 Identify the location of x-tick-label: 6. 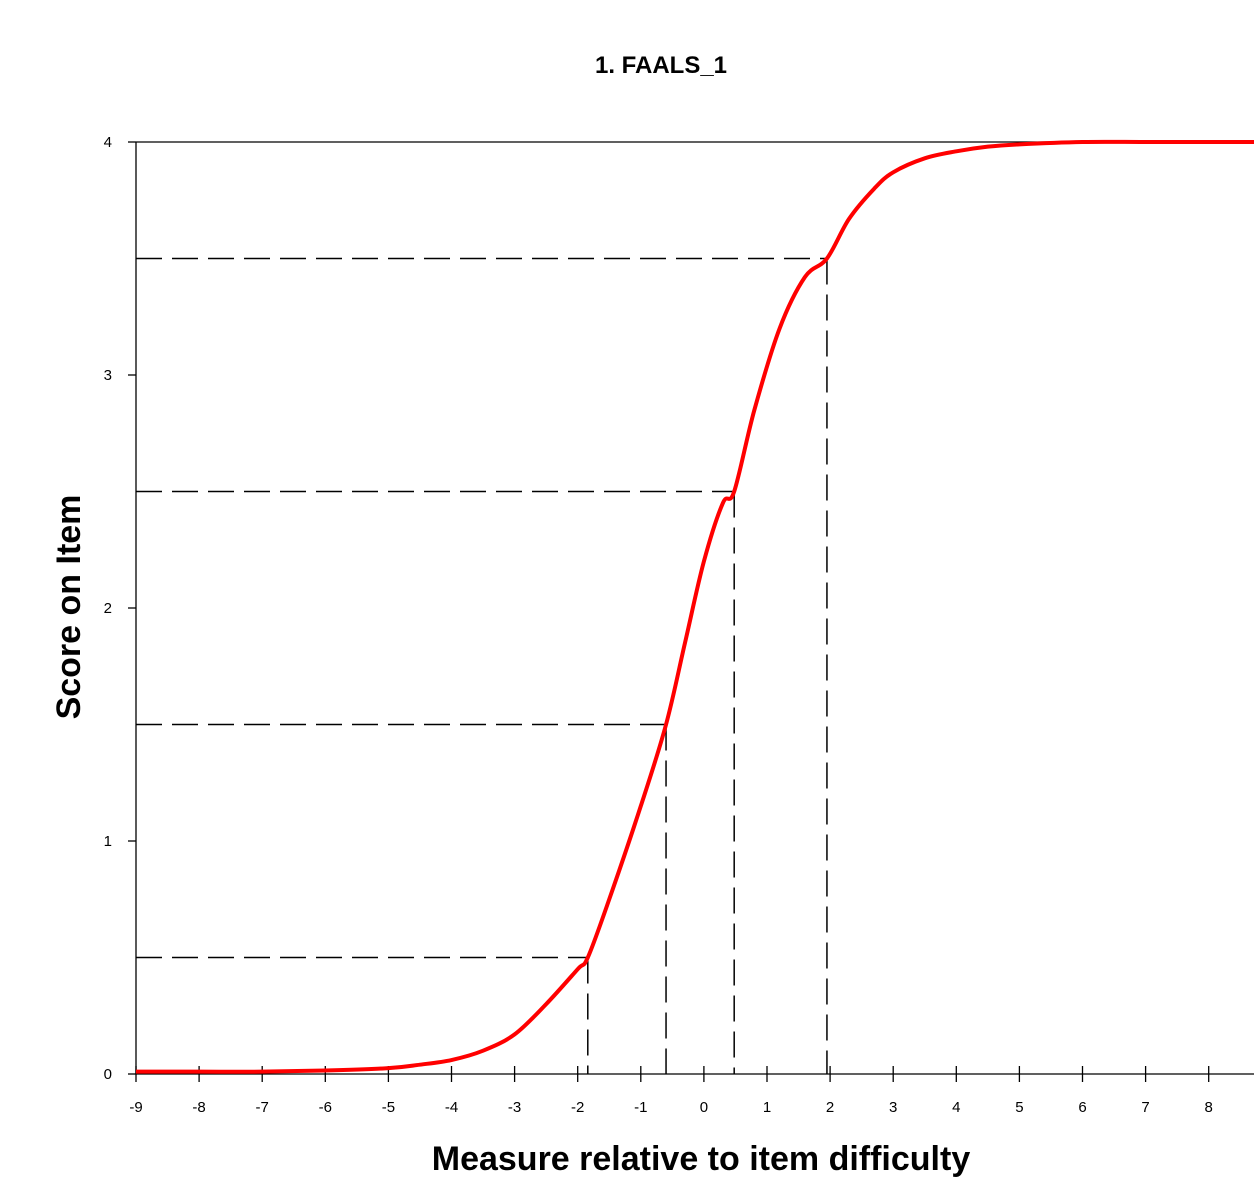
(1082, 1107).